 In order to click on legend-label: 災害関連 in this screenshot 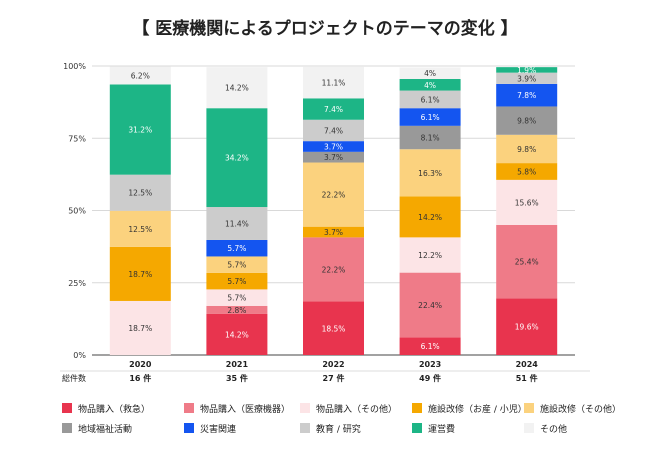, I will do `click(218, 429)`.